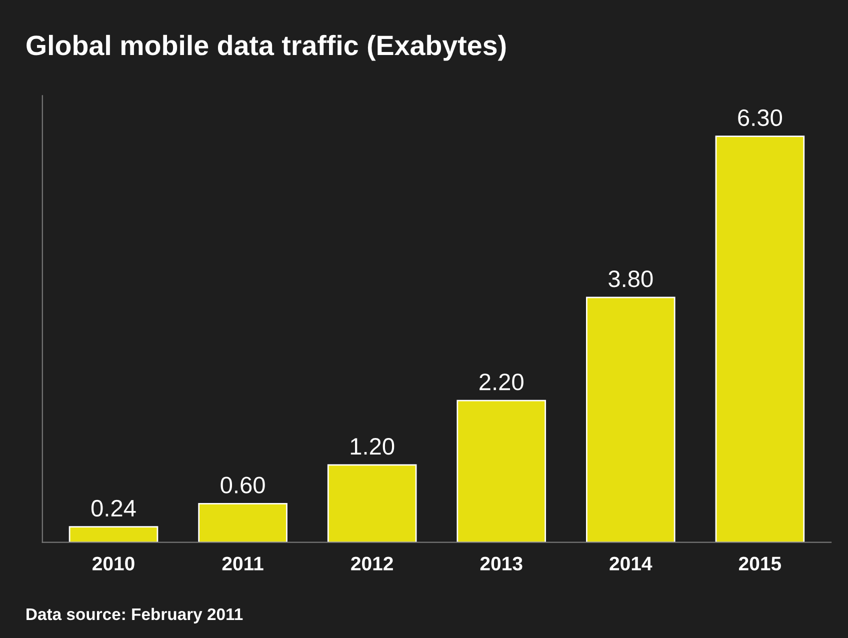 This screenshot has height=638, width=848. Describe the element at coordinates (243, 563) in the screenshot. I see `x-tick-label: 2011` at that location.